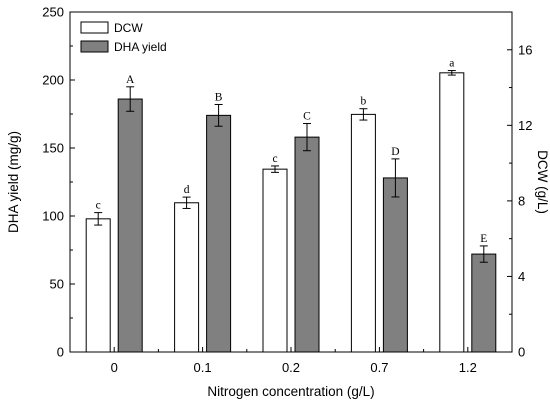 This screenshot has width=550, height=402. I want to click on left-y-tick-label: 200, so click(53, 80).